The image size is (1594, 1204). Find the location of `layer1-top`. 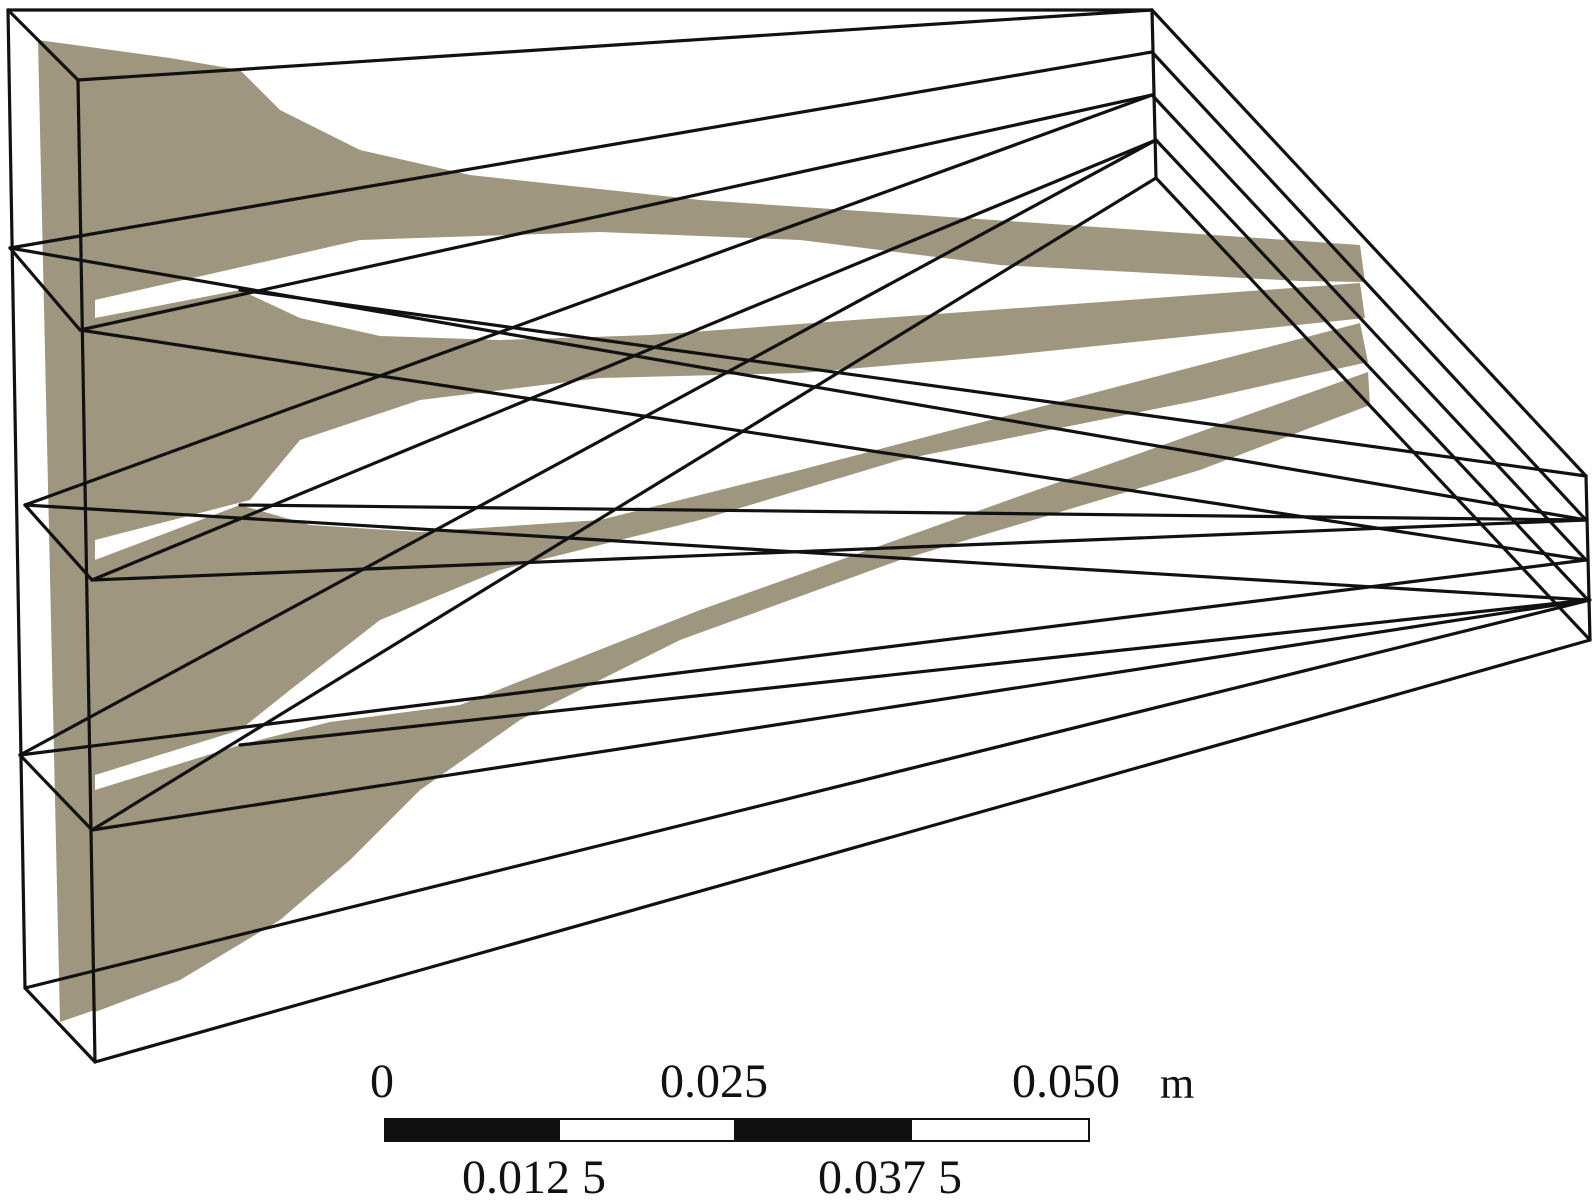

layer1-top is located at coordinates (581, 150).